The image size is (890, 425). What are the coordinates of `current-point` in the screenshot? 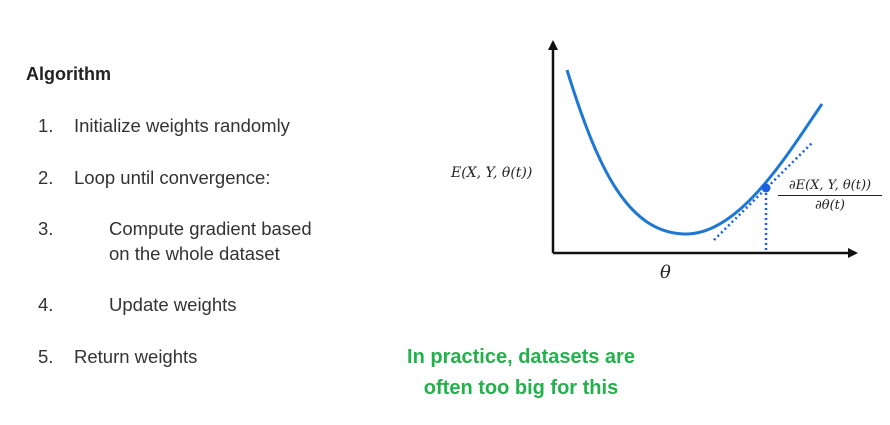 It's located at (766, 188).